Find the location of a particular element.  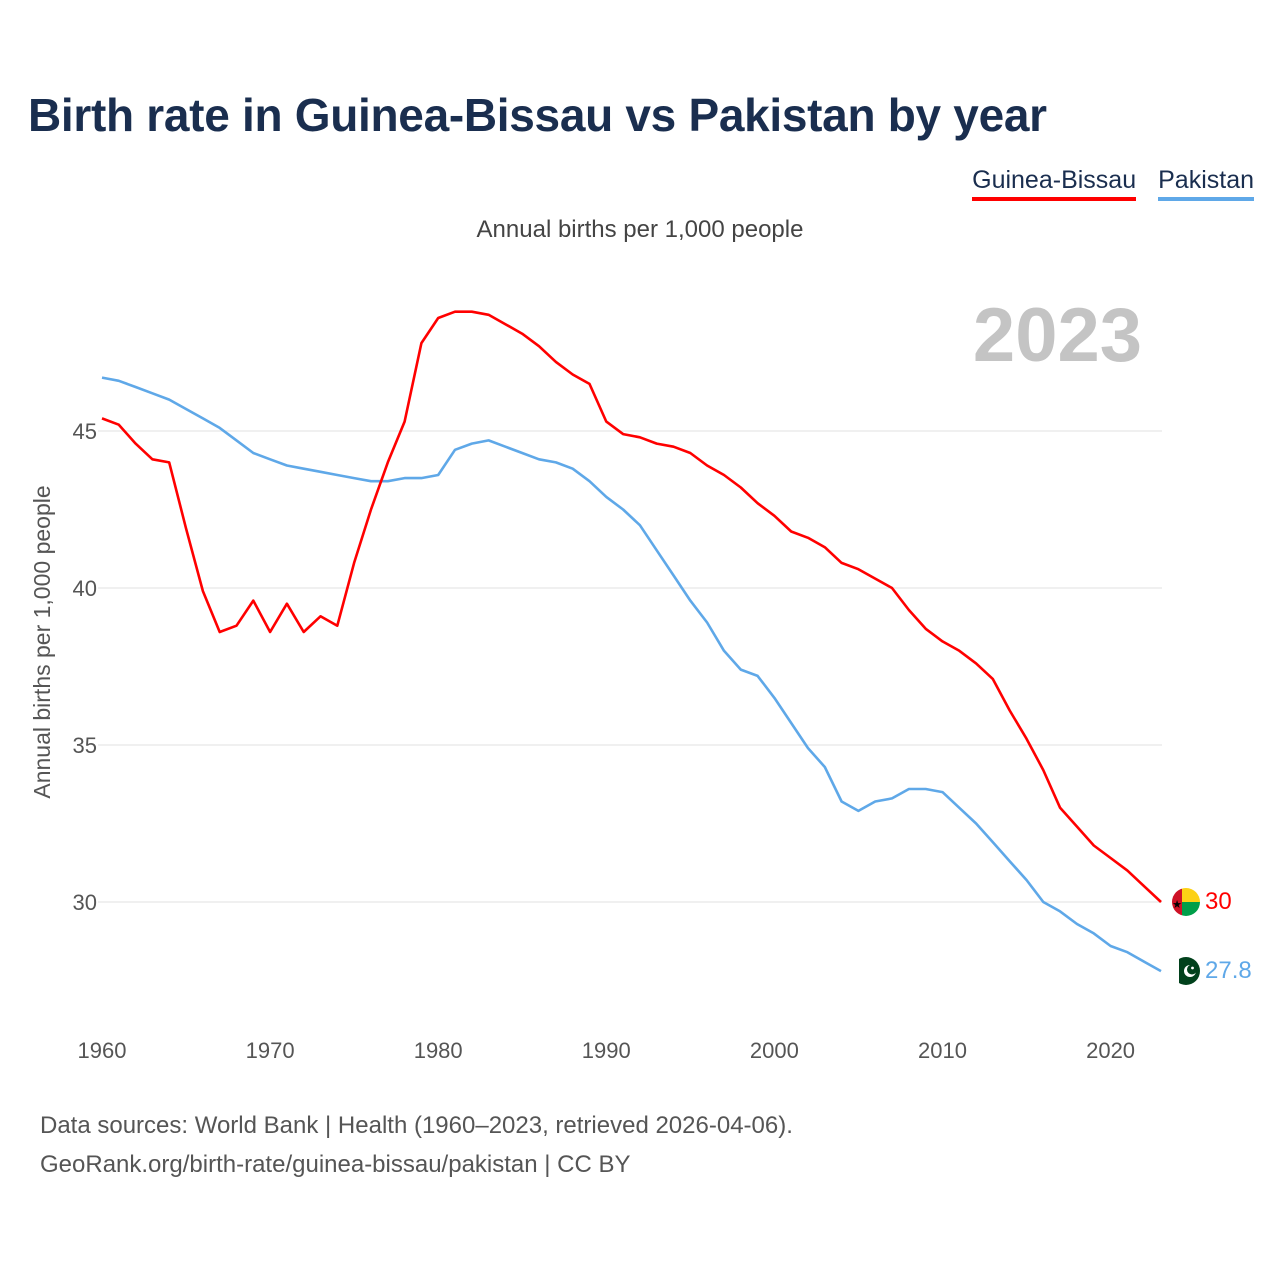

current-year-label: 2023 is located at coordinates (1057, 335).